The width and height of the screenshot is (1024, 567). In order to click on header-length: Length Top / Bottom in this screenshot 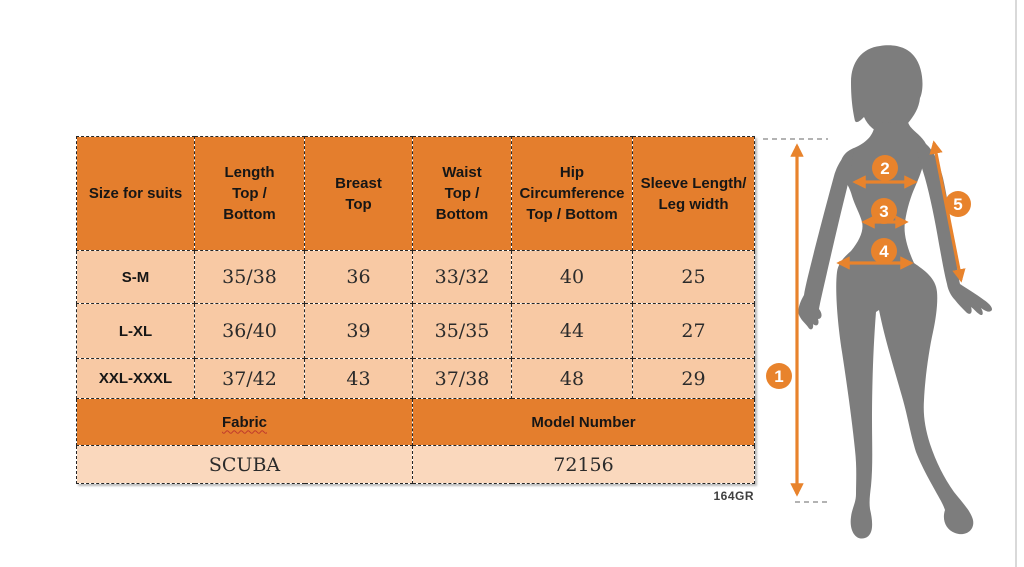, I will do `click(249, 193)`.